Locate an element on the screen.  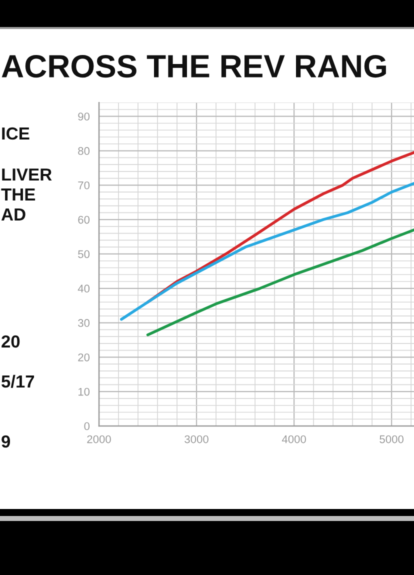
y-tick-label: 30 is located at coordinates (84, 323).